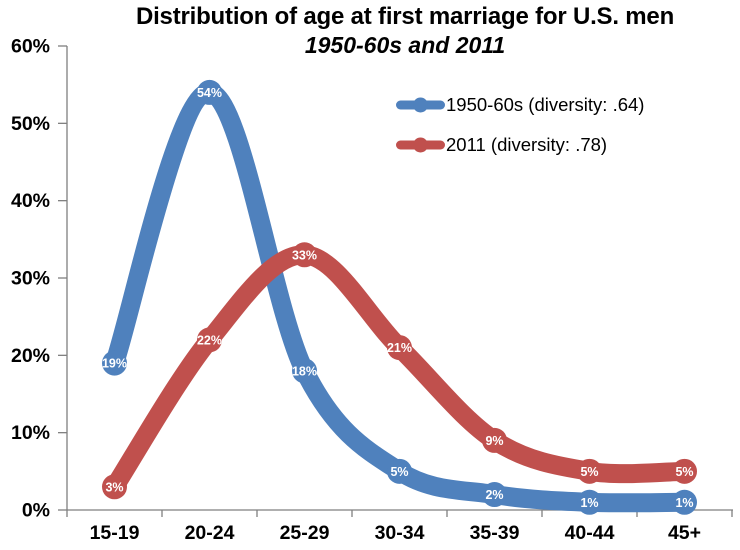  What do you see at coordinates (30, 356) in the screenshot?
I see `y-tick-label: 20%` at bounding box center [30, 356].